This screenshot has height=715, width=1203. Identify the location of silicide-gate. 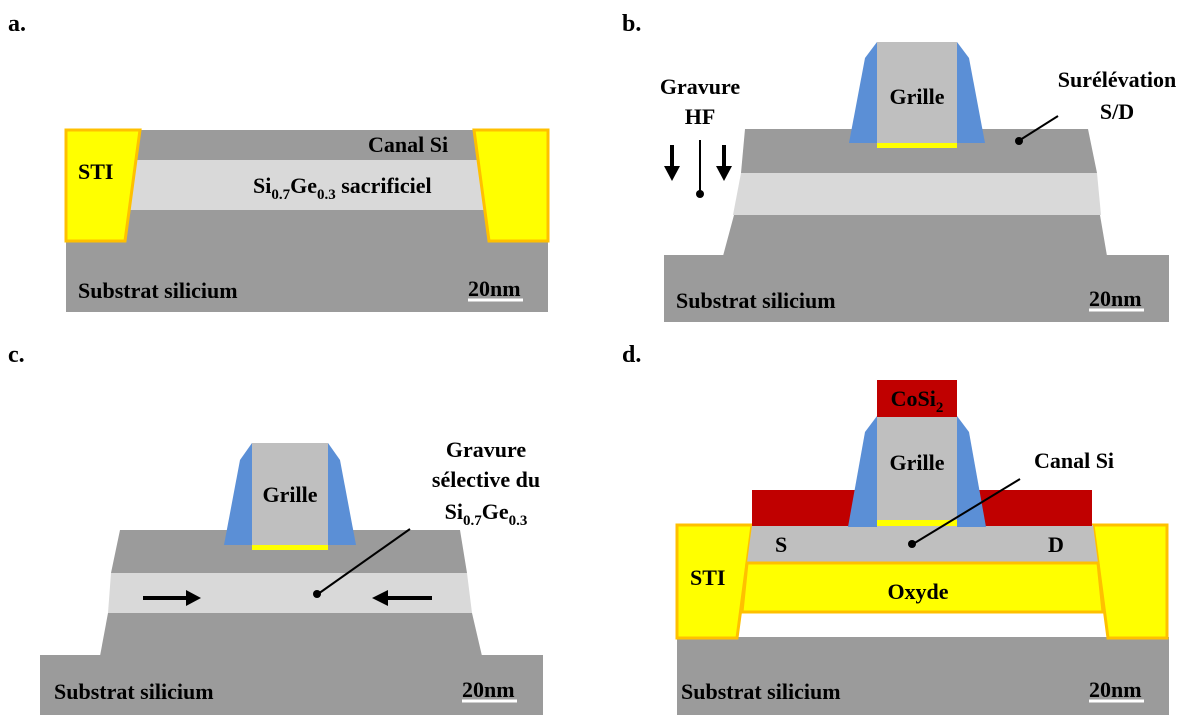
(917, 398).